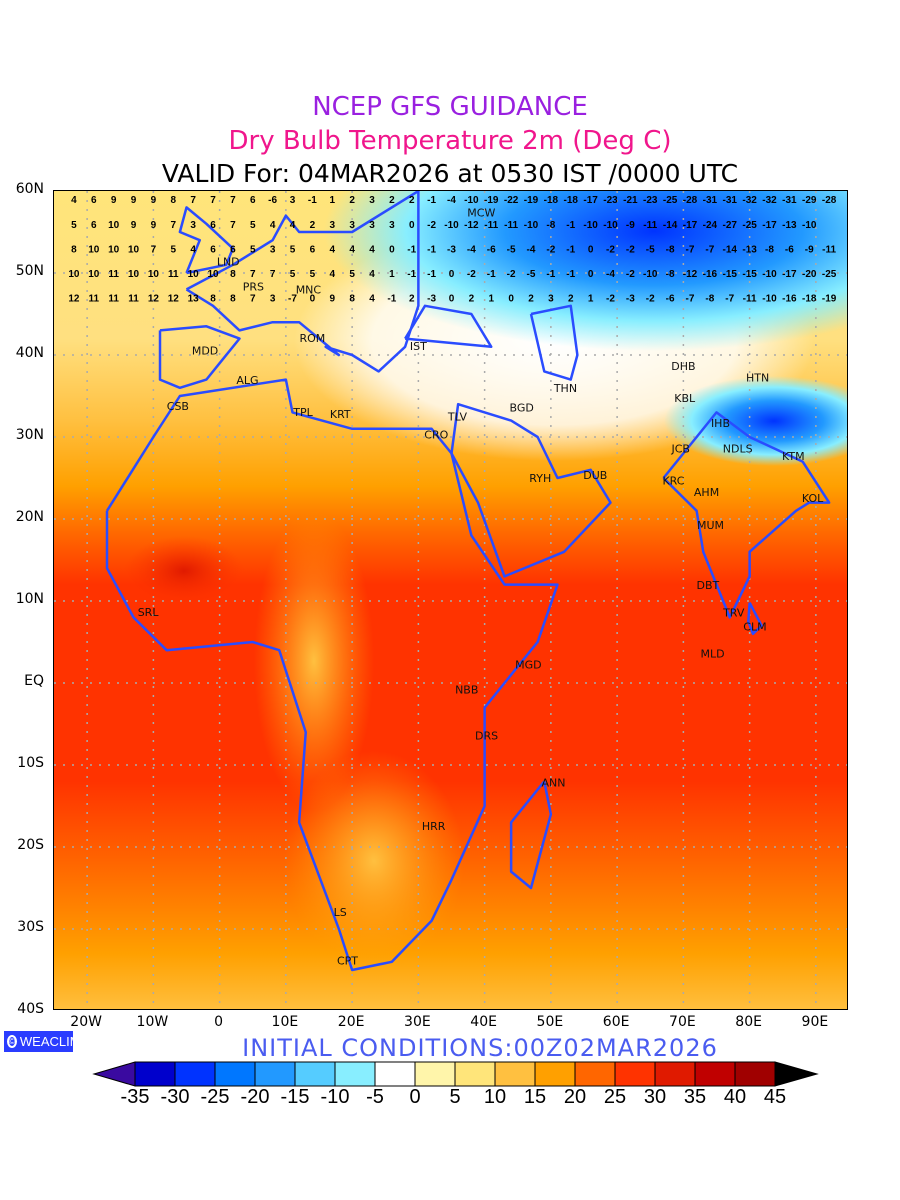 The height and width of the screenshot is (1200, 900). What do you see at coordinates (431, 299) in the screenshot?
I see `grid-value: -3` at bounding box center [431, 299].